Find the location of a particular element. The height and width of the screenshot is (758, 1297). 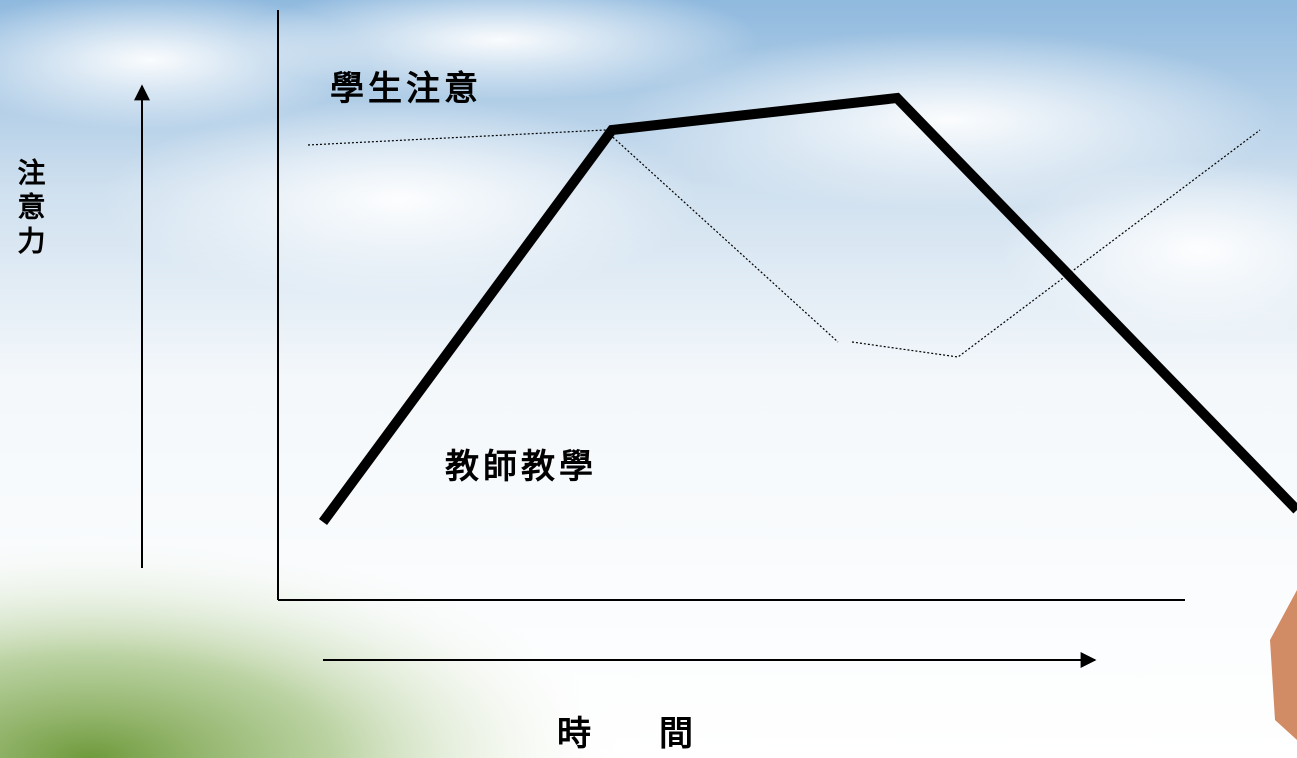

y-axis-label: 注意力 is located at coordinates (30, 208).